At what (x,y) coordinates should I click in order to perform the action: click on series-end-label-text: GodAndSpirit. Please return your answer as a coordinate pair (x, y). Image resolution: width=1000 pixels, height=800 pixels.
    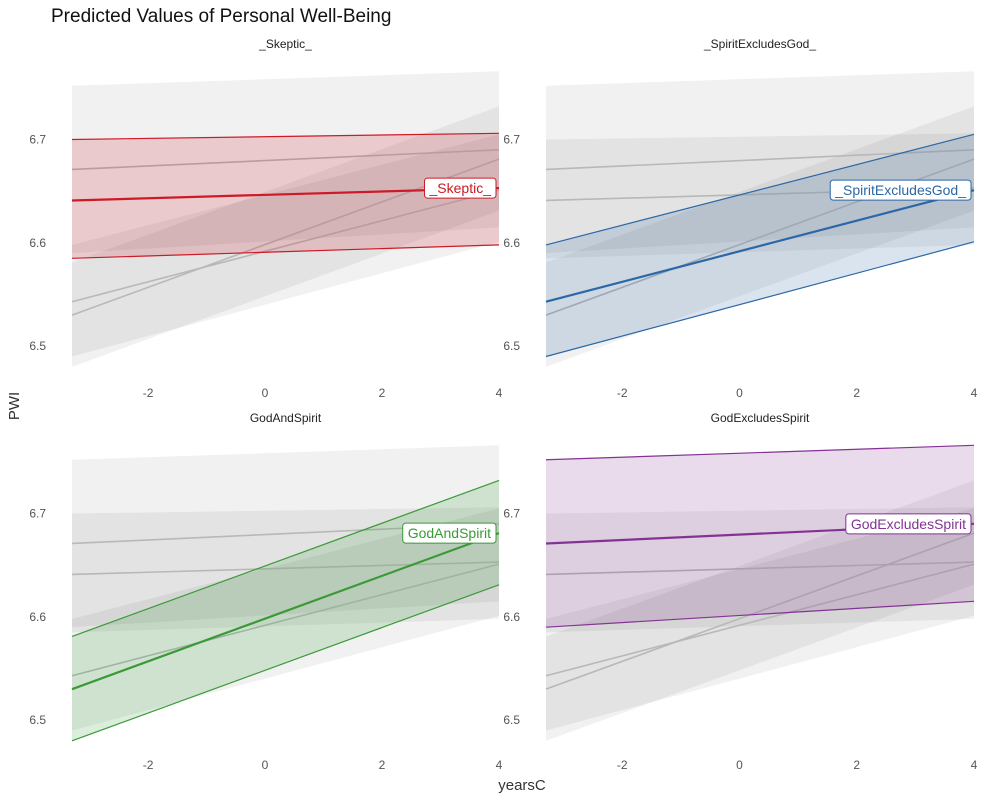
    Looking at the image, I should click on (449, 533).